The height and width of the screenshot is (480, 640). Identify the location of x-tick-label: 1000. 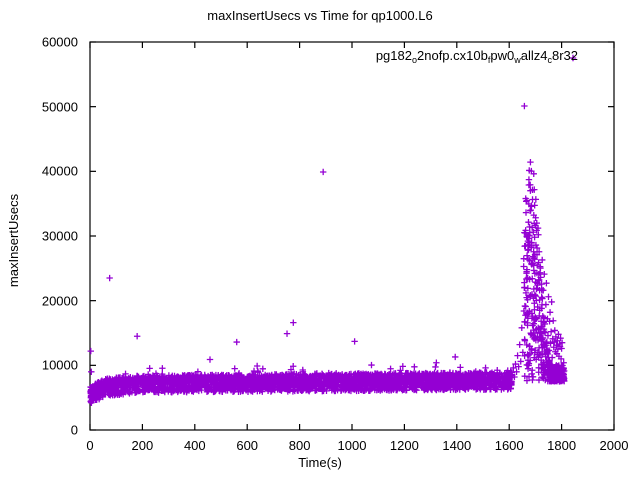
(352, 445).